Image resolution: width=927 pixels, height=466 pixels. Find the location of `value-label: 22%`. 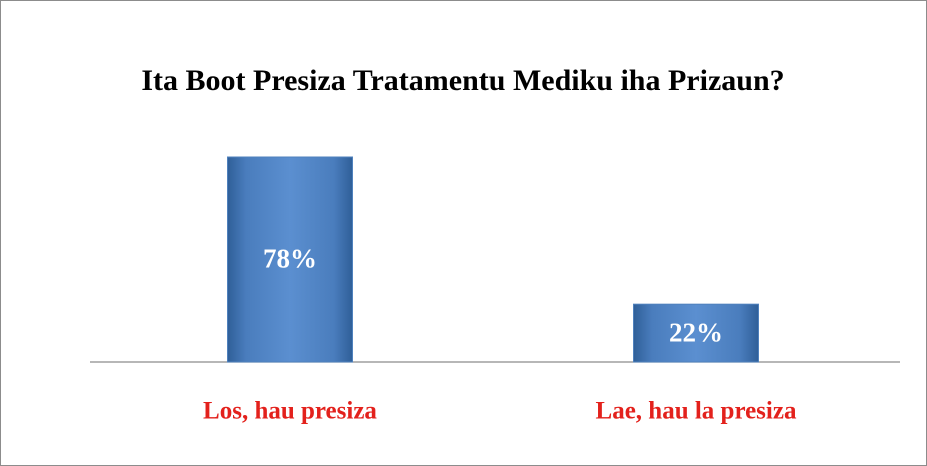

value-label: 22% is located at coordinates (696, 332).